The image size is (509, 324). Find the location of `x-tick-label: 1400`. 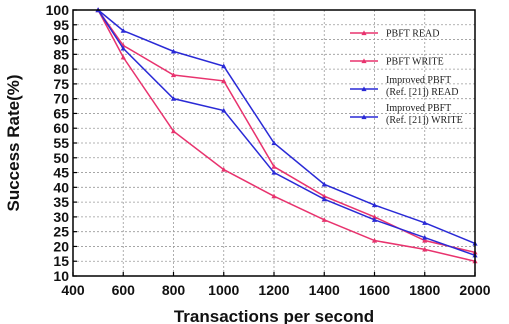

x-tick-label: 1400 is located at coordinates (324, 290).